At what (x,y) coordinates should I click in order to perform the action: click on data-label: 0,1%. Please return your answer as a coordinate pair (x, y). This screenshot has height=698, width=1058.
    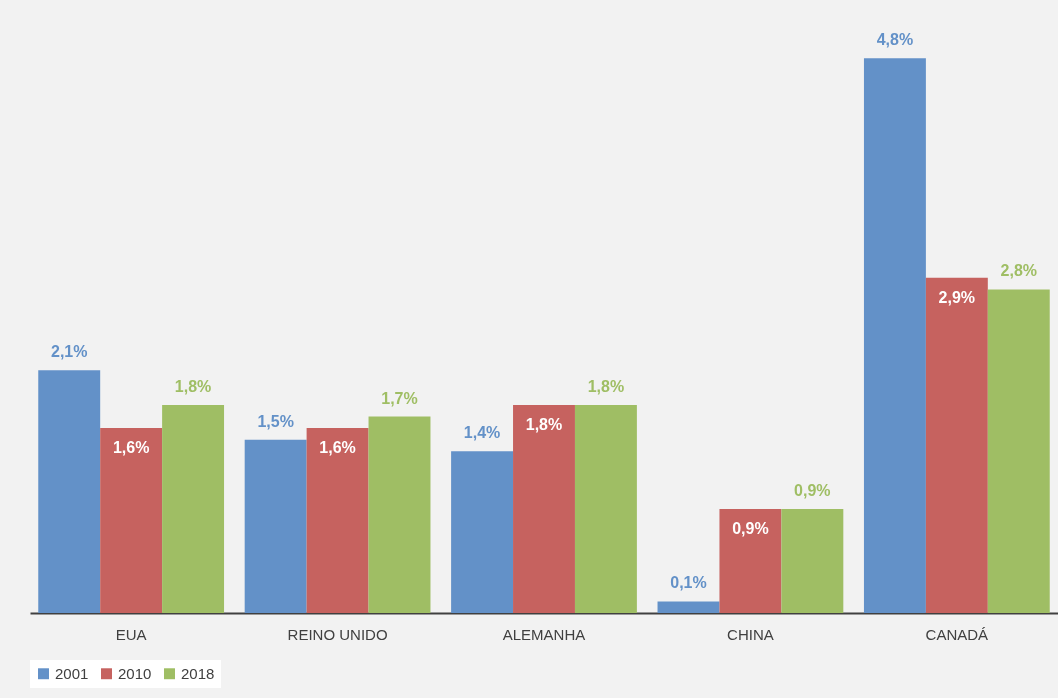
    Looking at the image, I should click on (688, 583).